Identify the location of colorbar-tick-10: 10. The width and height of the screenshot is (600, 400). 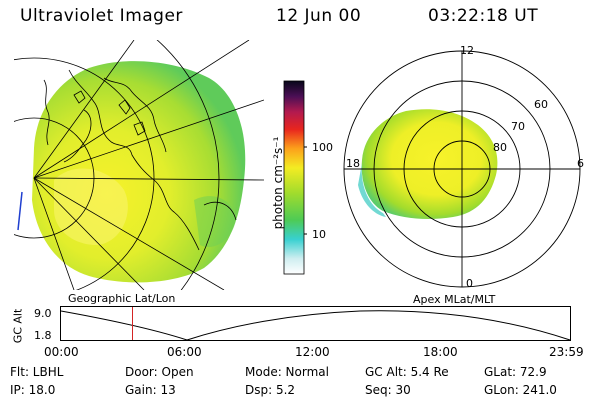
(319, 234).